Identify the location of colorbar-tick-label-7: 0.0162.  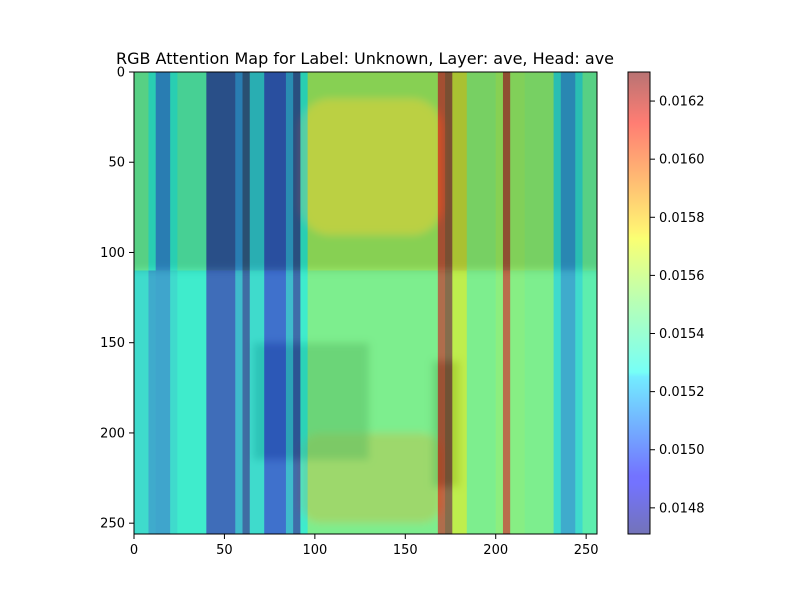
(682, 102).